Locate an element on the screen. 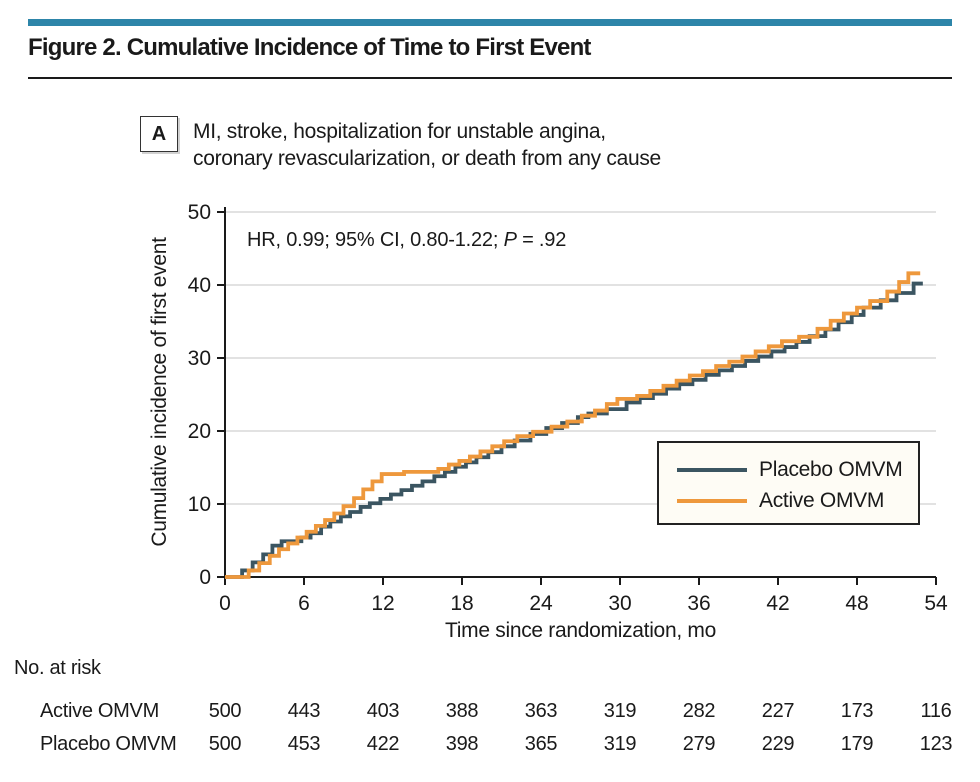 The width and height of the screenshot is (980, 782). x-tick-label-36: 36 is located at coordinates (698, 603).